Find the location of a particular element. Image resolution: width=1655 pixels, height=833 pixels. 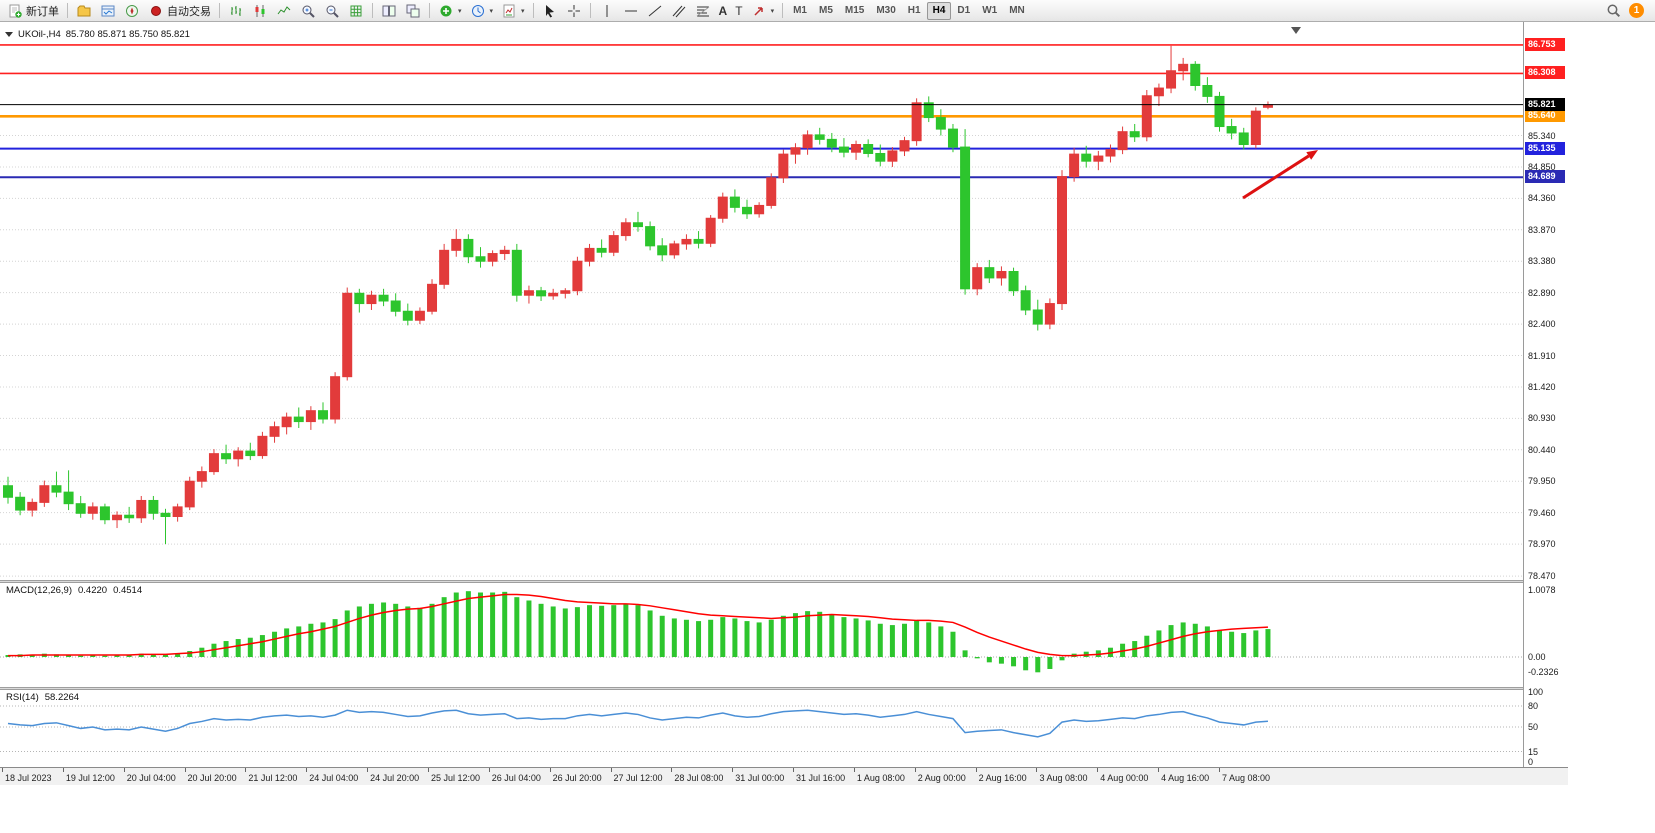

search-button is located at coordinates (1613, 11).